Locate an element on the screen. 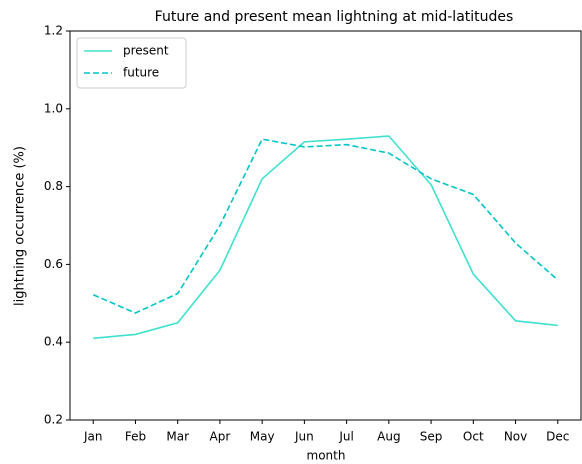  y-axis-label: lightning occurrence (%) is located at coordinates (20, 226).